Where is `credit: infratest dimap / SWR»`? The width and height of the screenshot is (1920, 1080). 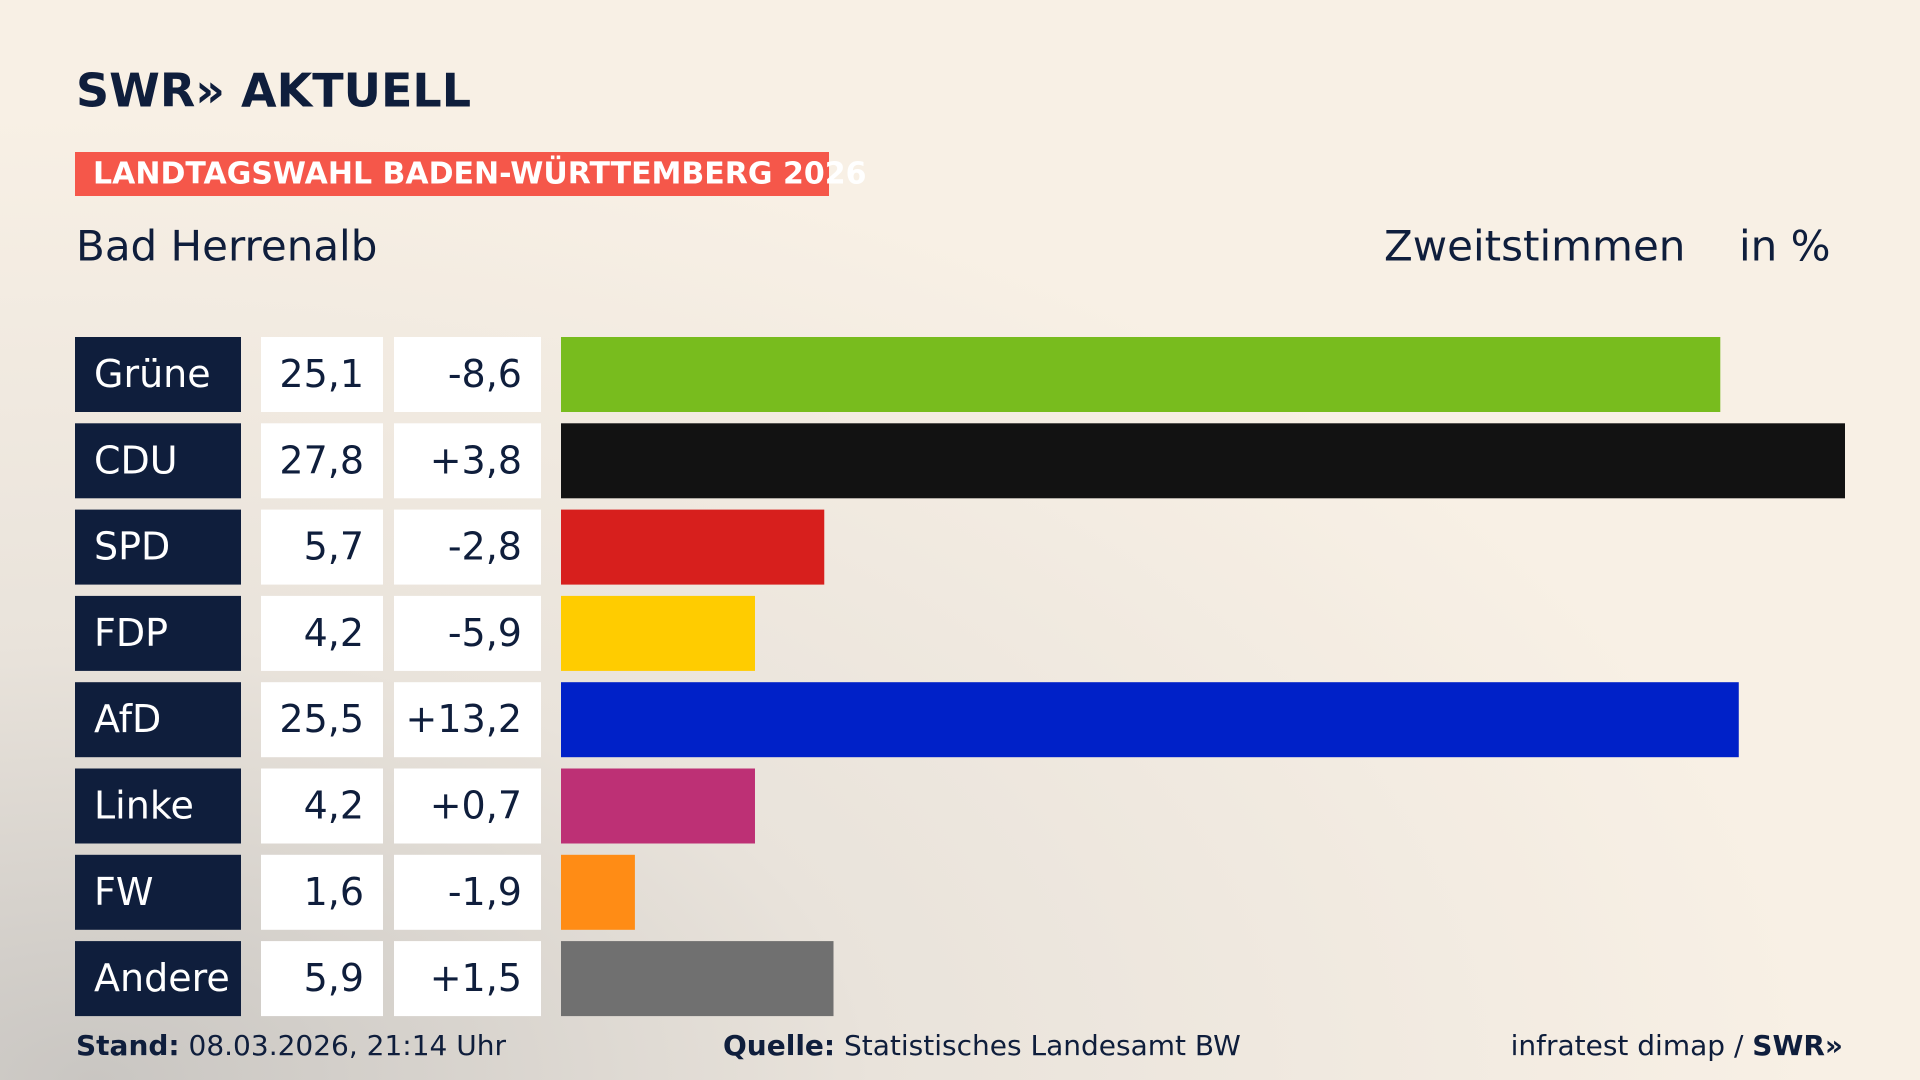 credit: infratest dimap / SWR» is located at coordinates (1677, 1045).